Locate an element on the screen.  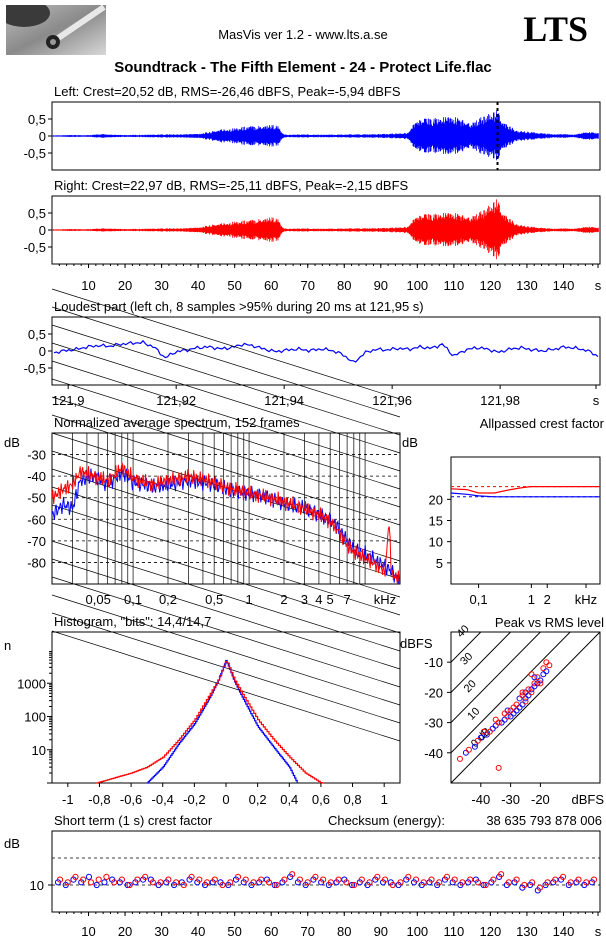
spectrum-ytick-label: -60 is located at coordinates (36, 519).